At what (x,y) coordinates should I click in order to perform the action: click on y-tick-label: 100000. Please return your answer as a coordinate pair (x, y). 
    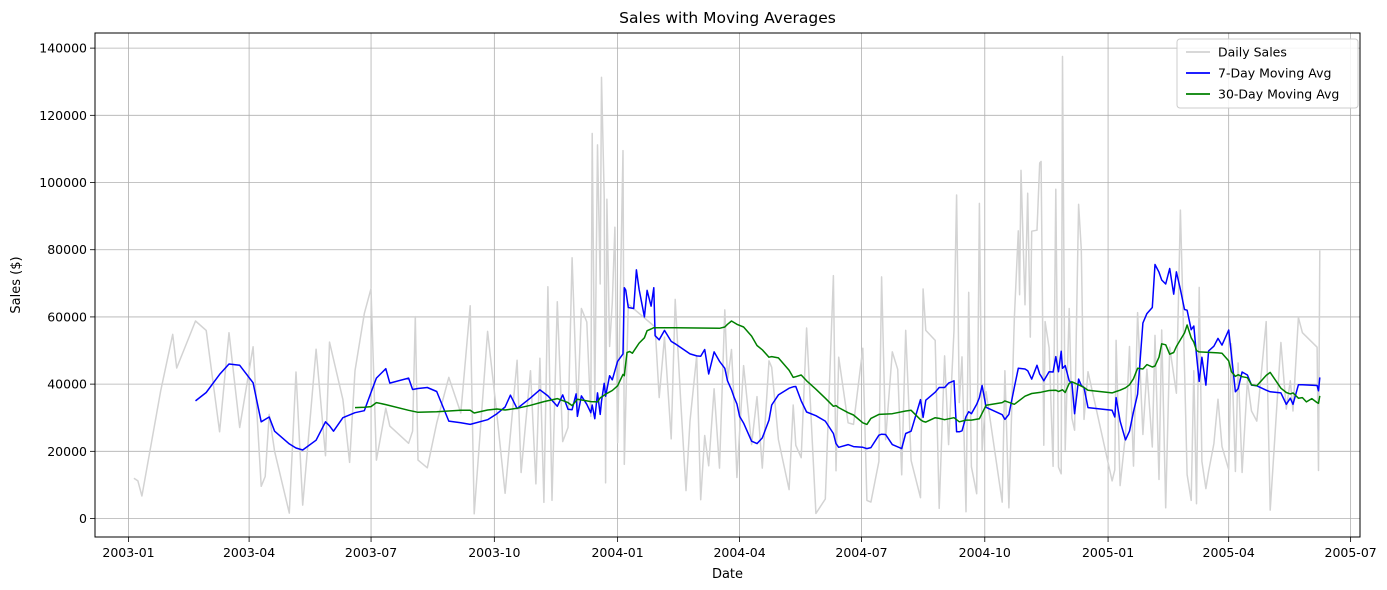
    Looking at the image, I should click on (63, 182).